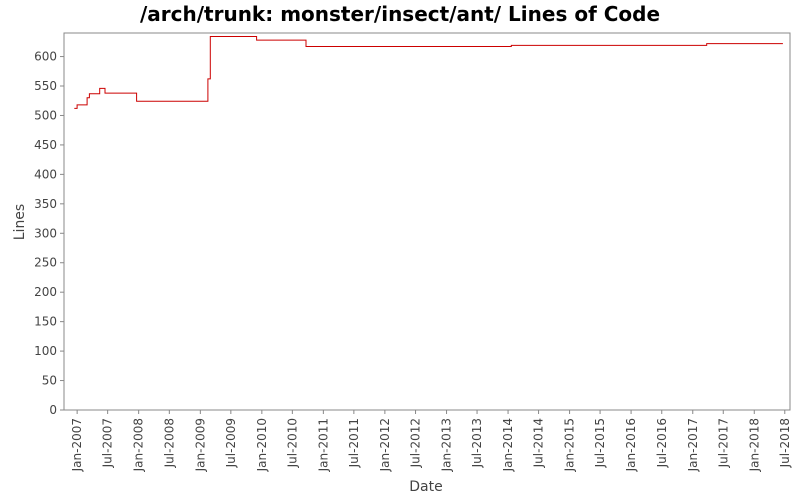 Image resolution: width=800 pixels, height=500 pixels. I want to click on x-tick-label: Jul-2012, so click(416, 443).